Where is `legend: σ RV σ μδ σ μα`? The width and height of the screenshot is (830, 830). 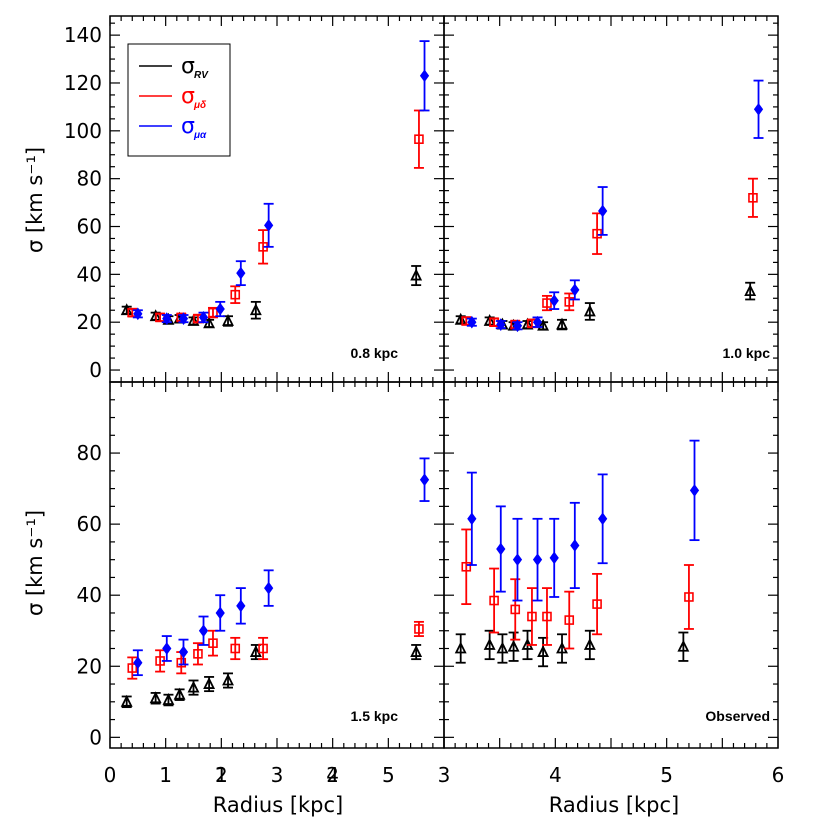 legend: σ RV σ μδ σ μα is located at coordinates (179, 100).